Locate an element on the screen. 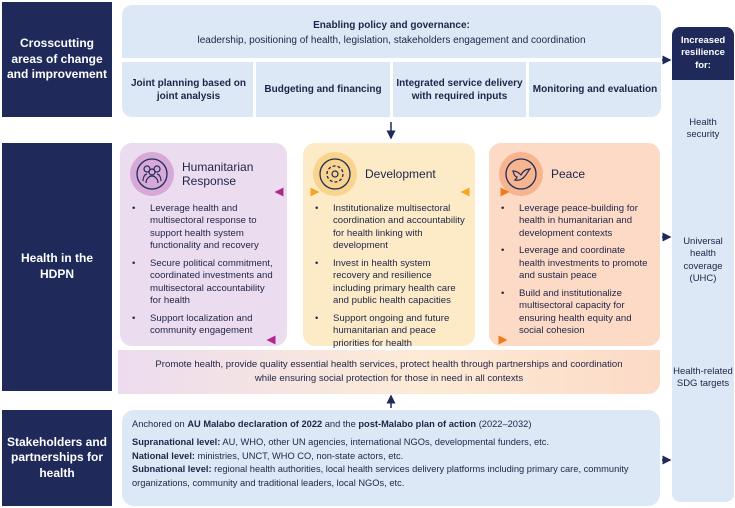 This screenshot has height=508, width=735. governance-title: Enabling policy and governance: is located at coordinates (391, 25).